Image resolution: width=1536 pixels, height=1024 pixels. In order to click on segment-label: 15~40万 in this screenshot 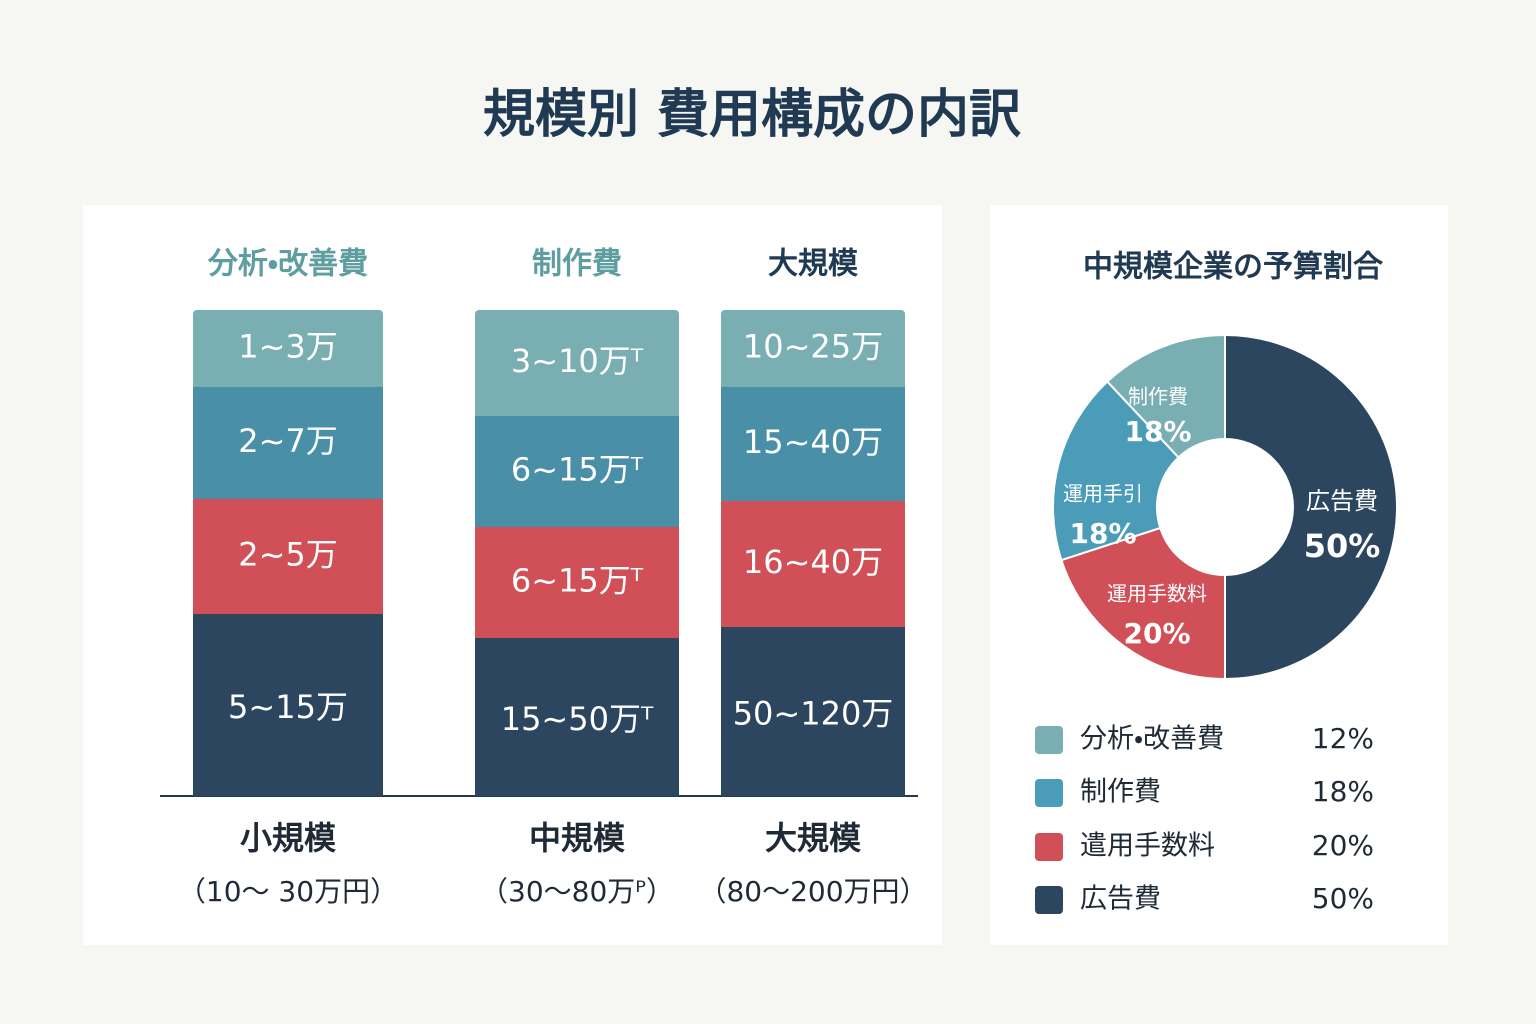, I will do `click(813, 442)`.